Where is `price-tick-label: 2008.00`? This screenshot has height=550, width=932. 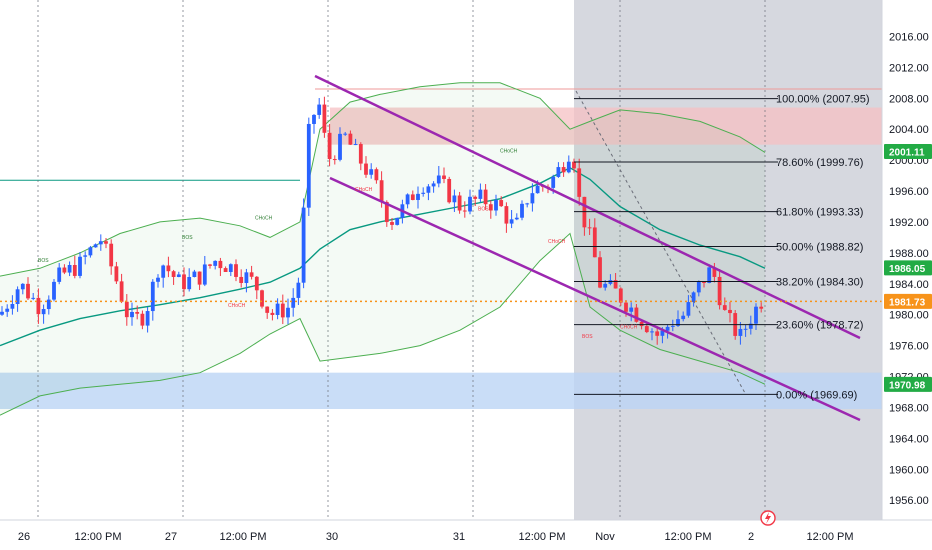
price-tick-label: 2008.00 is located at coordinates (909, 99).